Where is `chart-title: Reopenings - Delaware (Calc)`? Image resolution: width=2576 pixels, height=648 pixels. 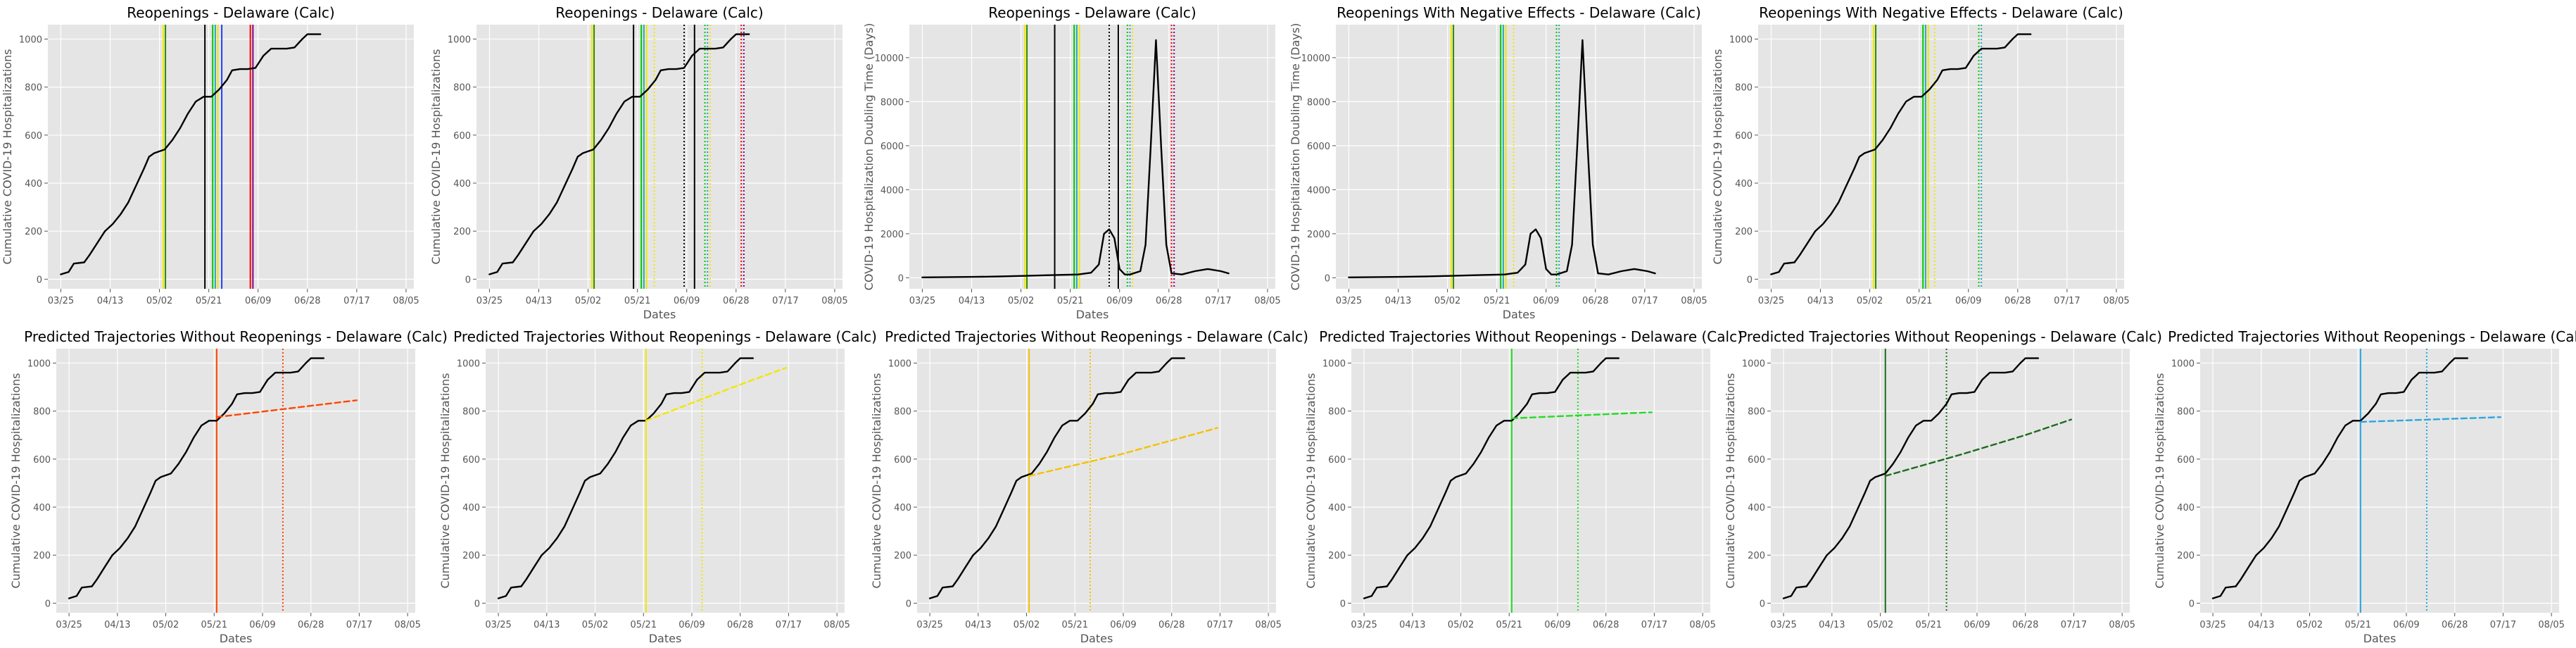 chart-title: Reopenings - Delaware (Calc) is located at coordinates (230, 13).